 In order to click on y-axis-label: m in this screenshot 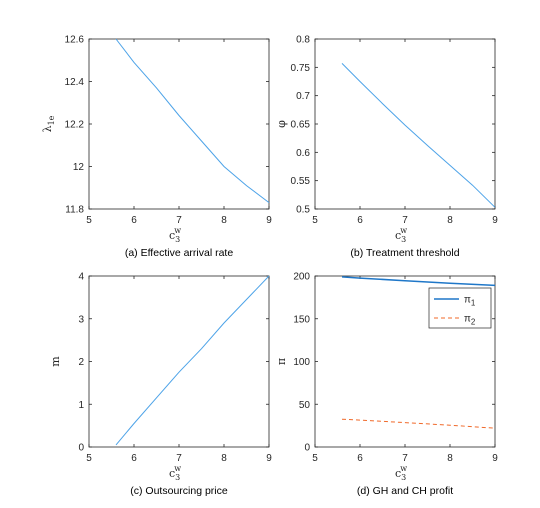, I will do `click(55, 361)`.